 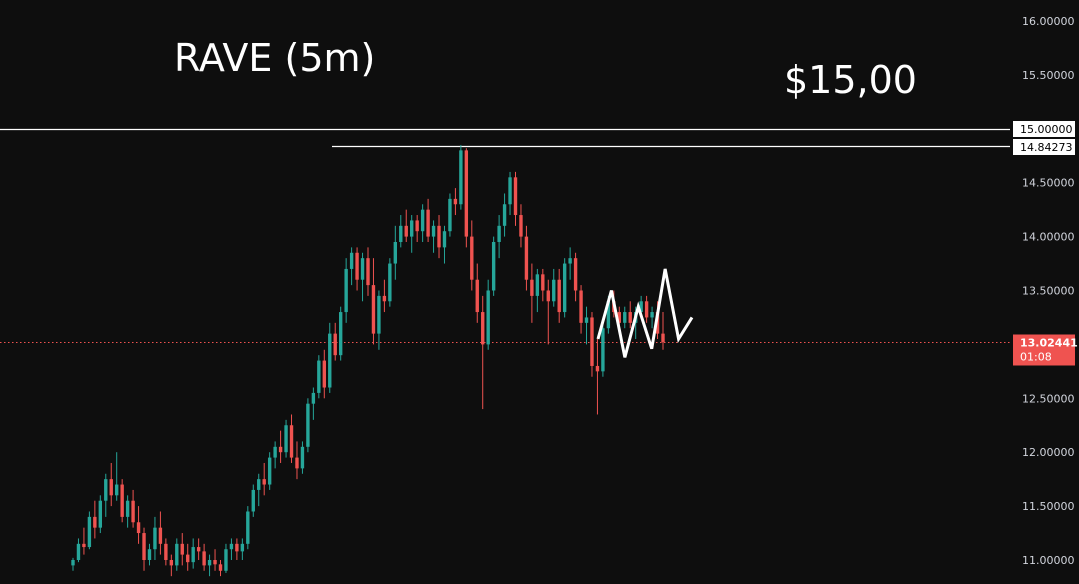 I want to click on projection-arrow-path, so click(x=645, y=313).